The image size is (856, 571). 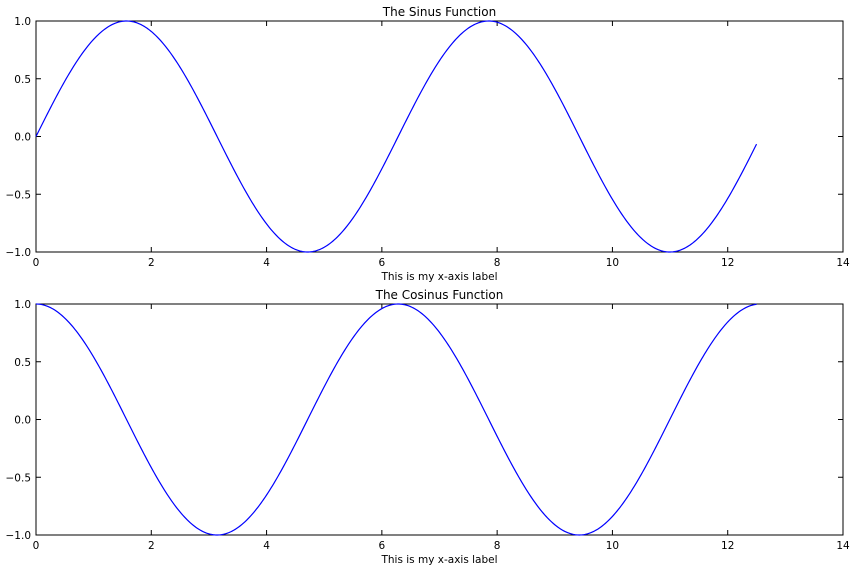 What do you see at coordinates (439, 295) in the screenshot?
I see `chart-title-2: The Cosinus Function` at bounding box center [439, 295].